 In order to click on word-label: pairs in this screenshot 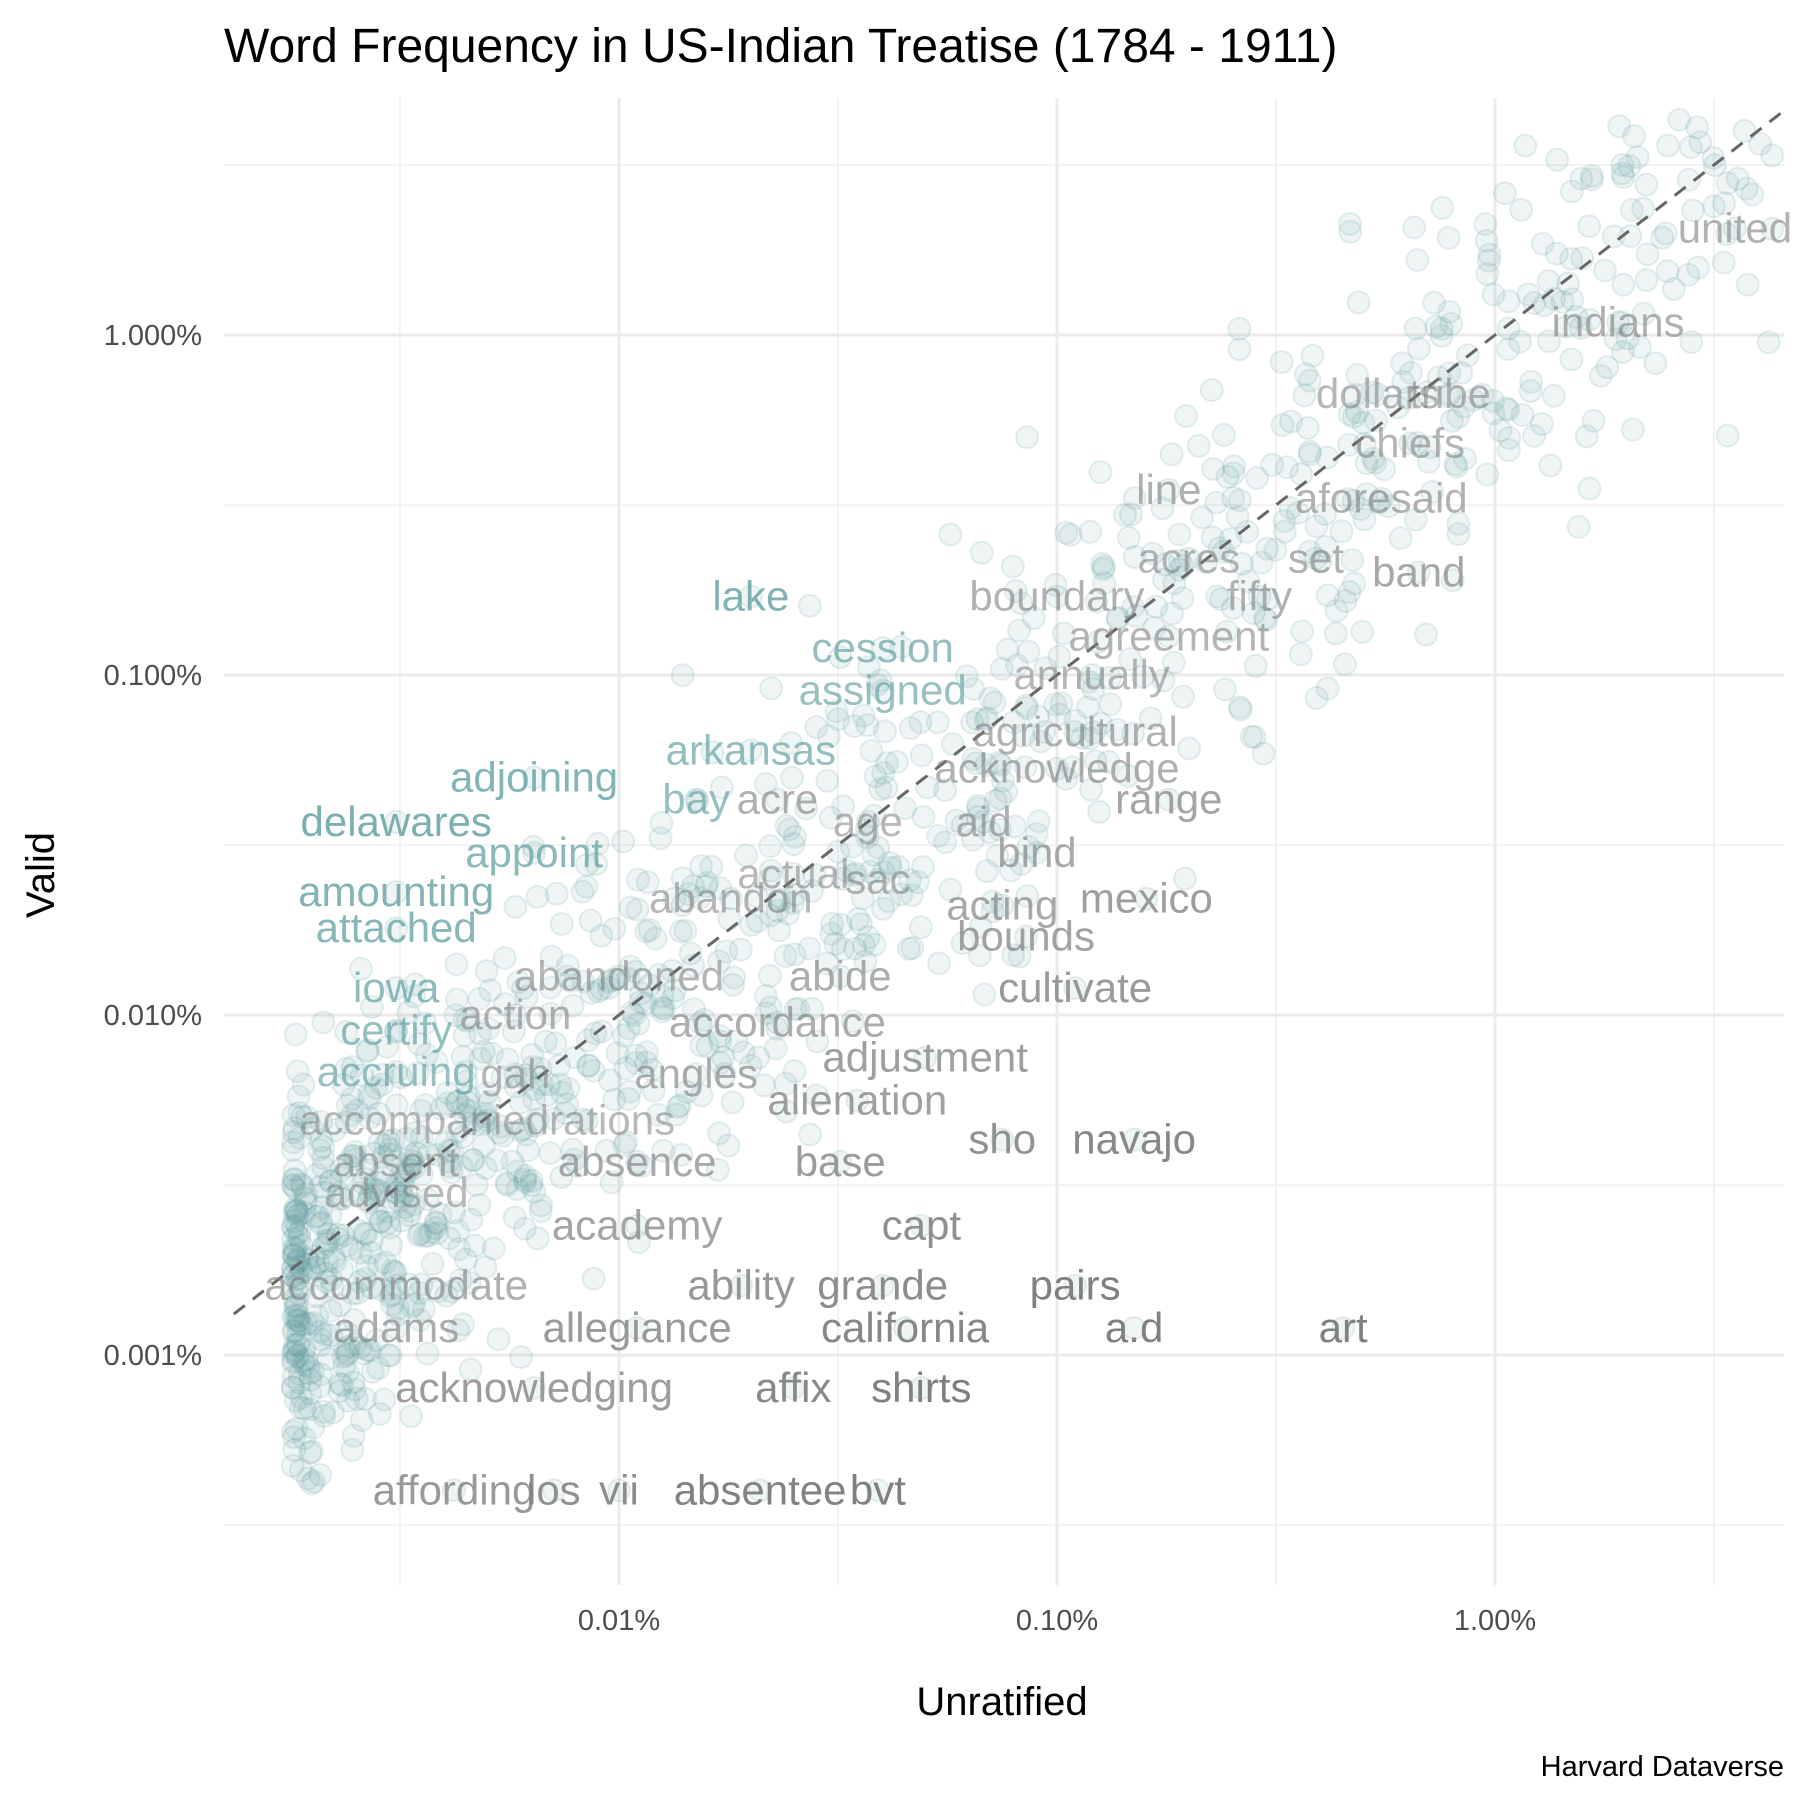, I will do `click(1075, 1285)`.